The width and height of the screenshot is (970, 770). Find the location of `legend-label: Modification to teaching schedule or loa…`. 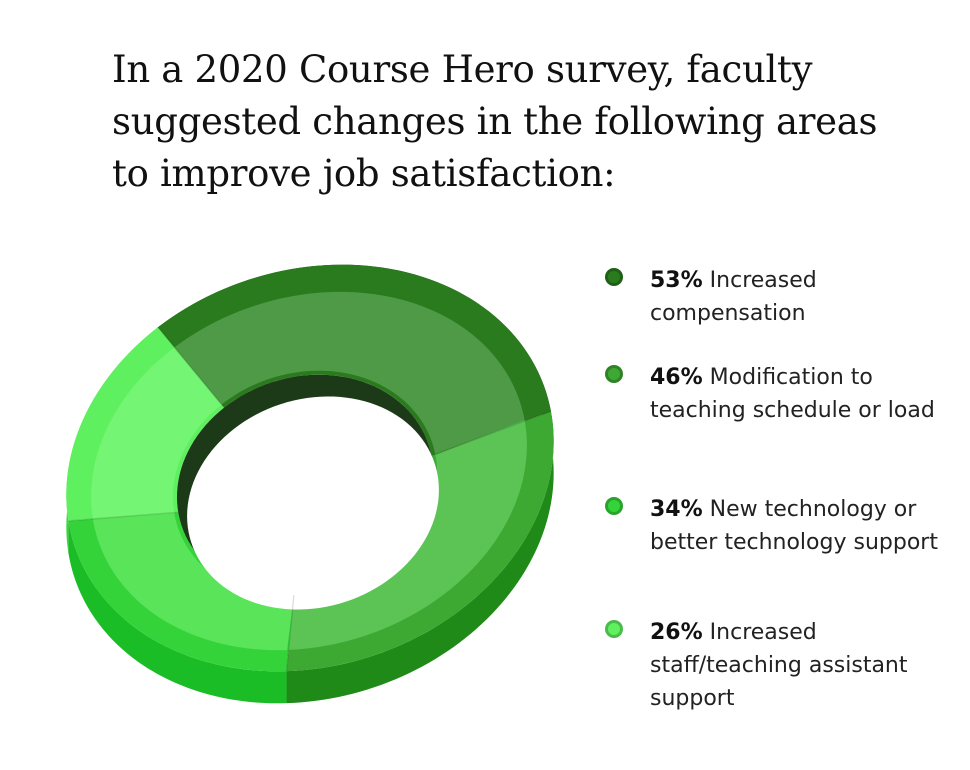

legend-label: Modification to teaching schedule or loa… is located at coordinates (792, 394).